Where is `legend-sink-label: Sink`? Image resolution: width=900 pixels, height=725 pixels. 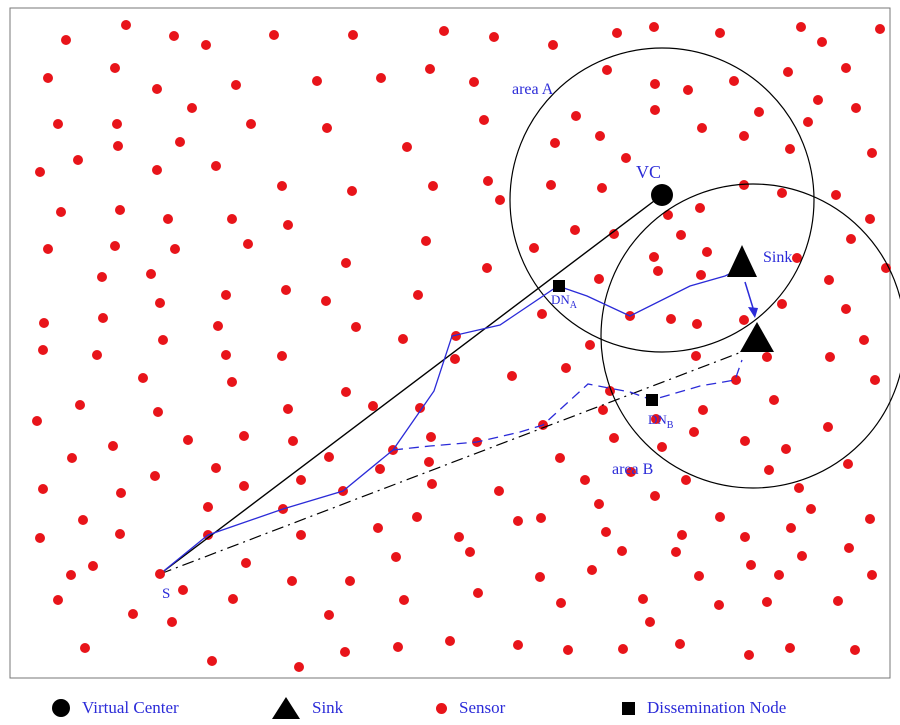 legend-sink-label: Sink is located at coordinates (328, 707).